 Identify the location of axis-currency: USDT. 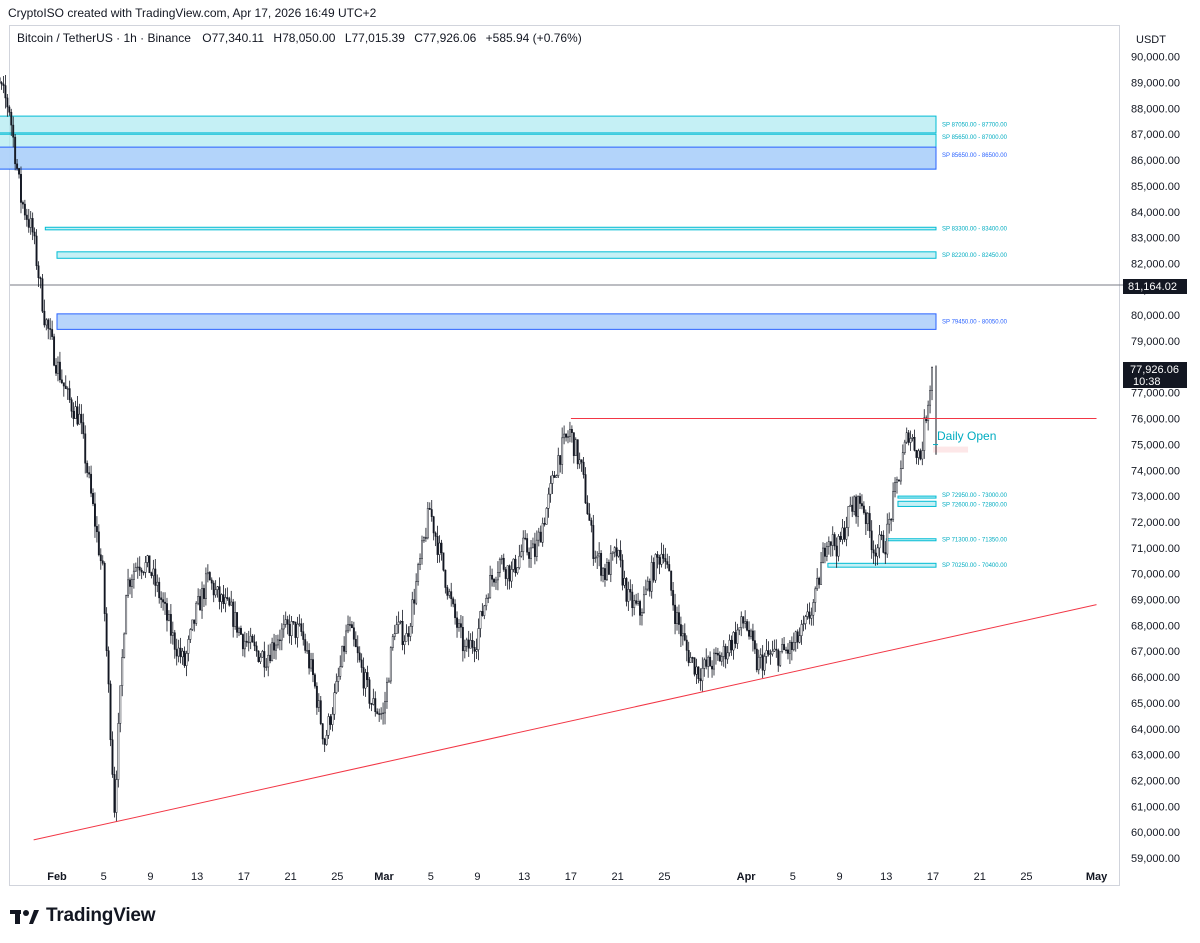
(1151, 40).